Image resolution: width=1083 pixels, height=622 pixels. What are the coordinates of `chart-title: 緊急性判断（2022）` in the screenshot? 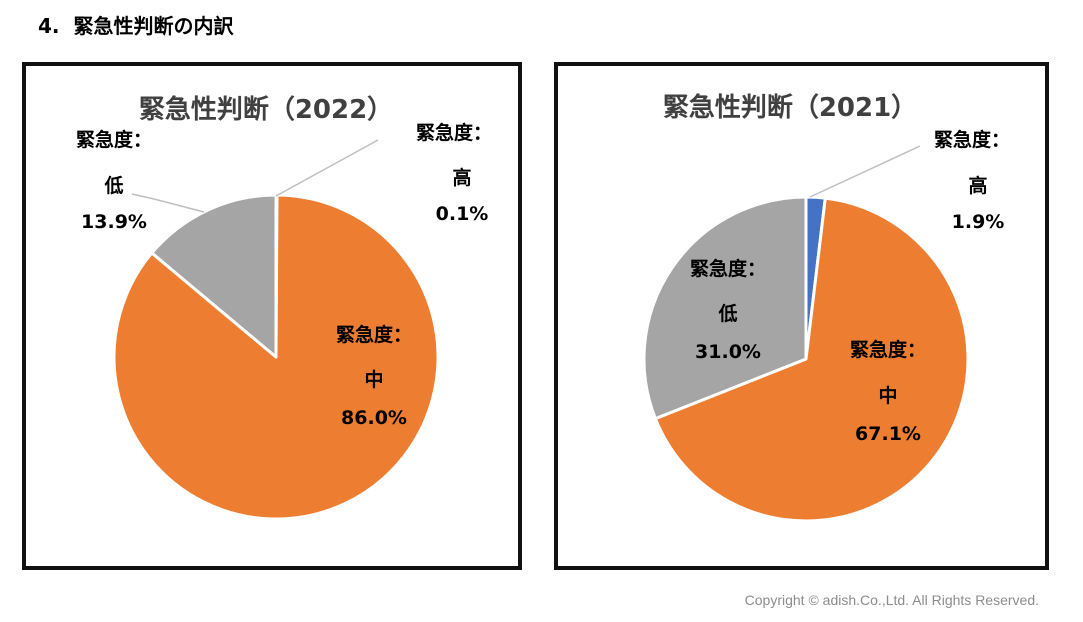 It's located at (266, 109).